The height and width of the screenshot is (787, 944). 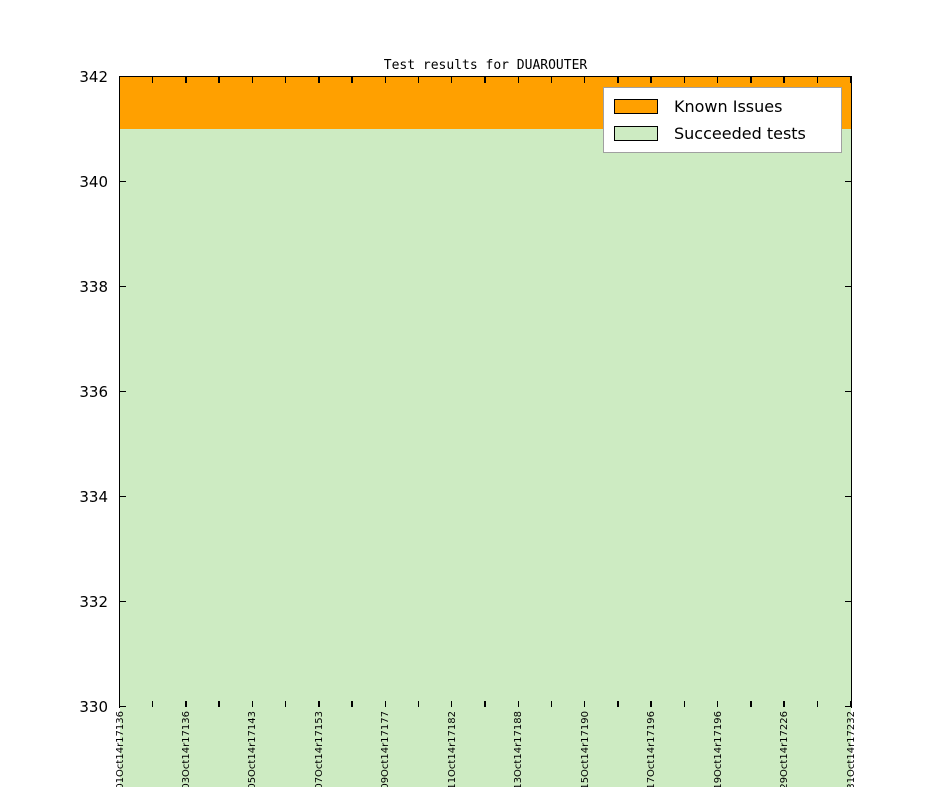 I want to click on y-tick-label: 336, so click(x=93, y=392).